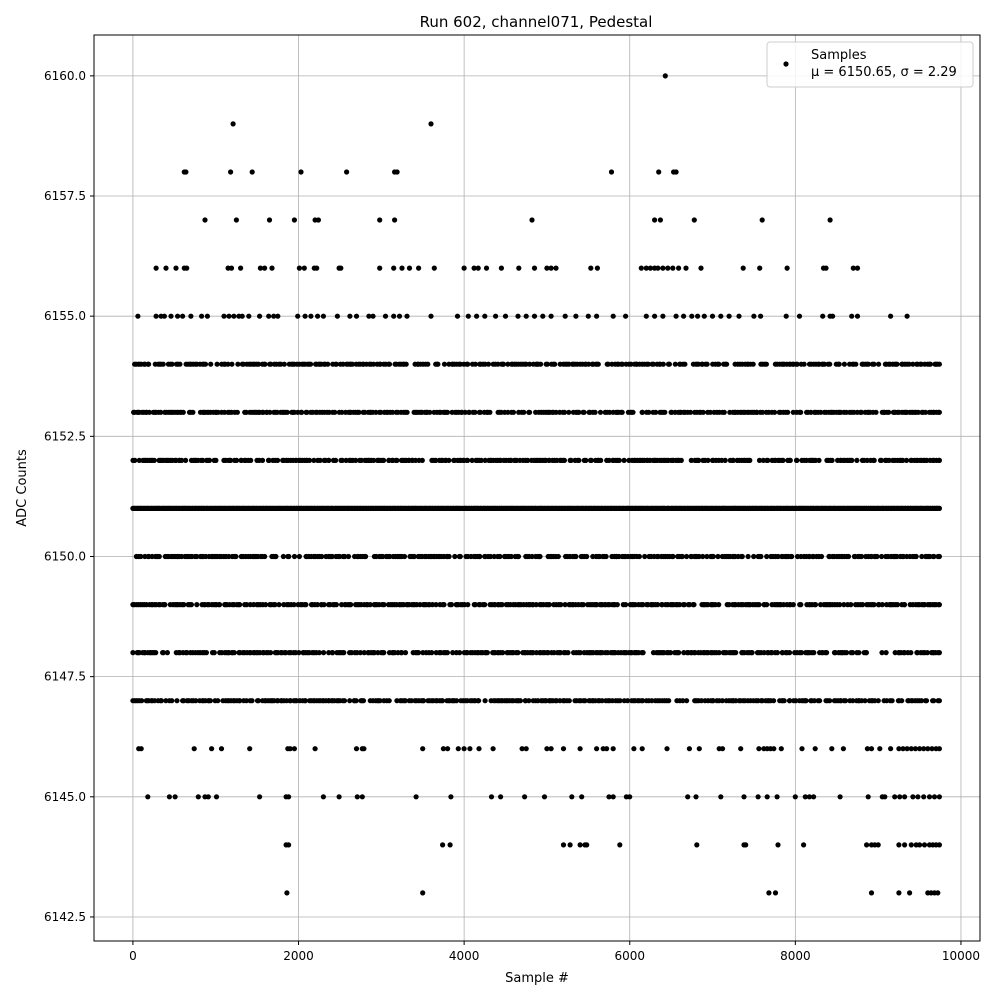  Describe the element at coordinates (554, 952) in the screenshot. I see `x-axis: 0 2000 4000 6000 8000 10000` at that location.